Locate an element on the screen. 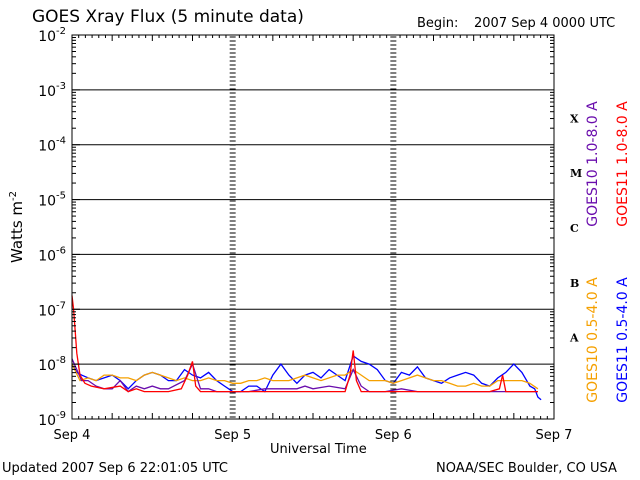 The image size is (640, 480). y-tick-label: 10⁻³ is located at coordinates (52, 90).